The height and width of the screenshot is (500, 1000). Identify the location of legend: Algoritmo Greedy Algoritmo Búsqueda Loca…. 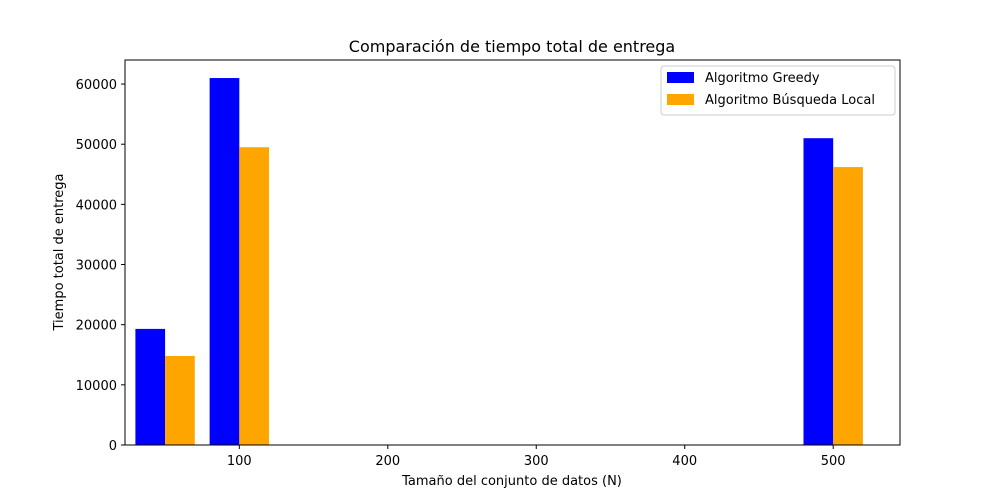
(778, 90).